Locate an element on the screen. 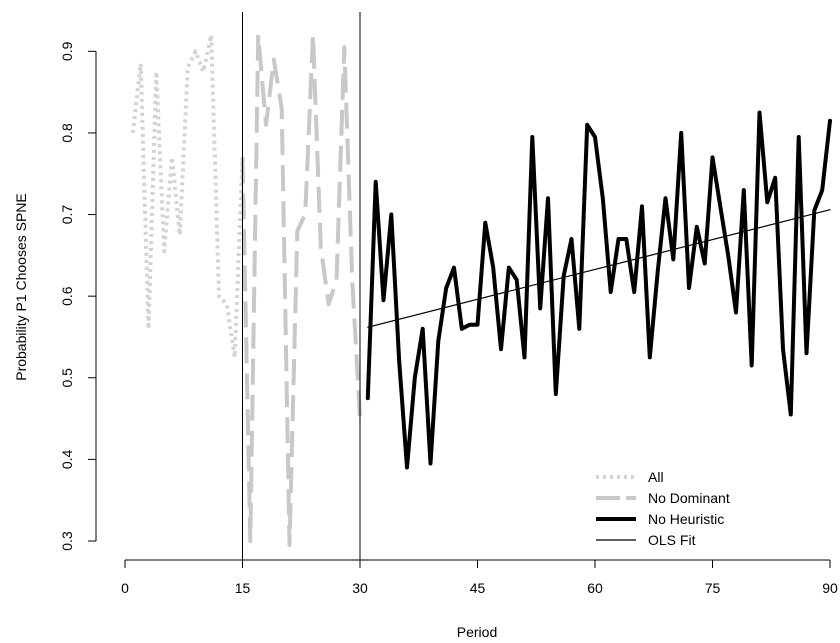 This screenshot has width=840, height=643. legend-label: No Heuristic is located at coordinates (686, 519).